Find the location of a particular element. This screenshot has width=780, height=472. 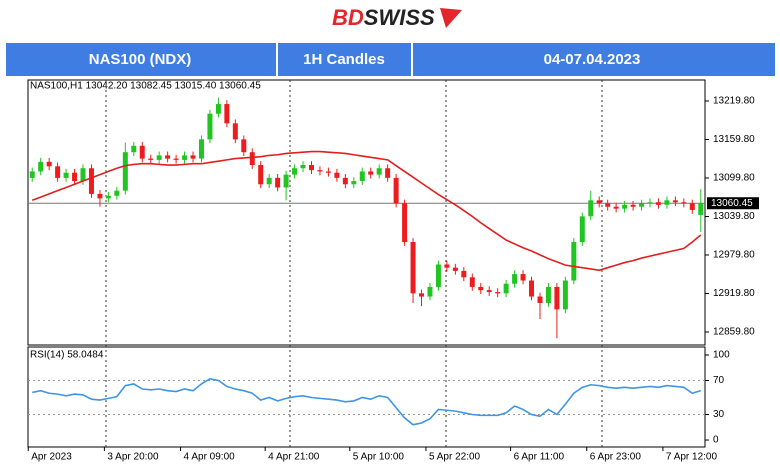

timeframe: 1H Candles is located at coordinates (344, 59).